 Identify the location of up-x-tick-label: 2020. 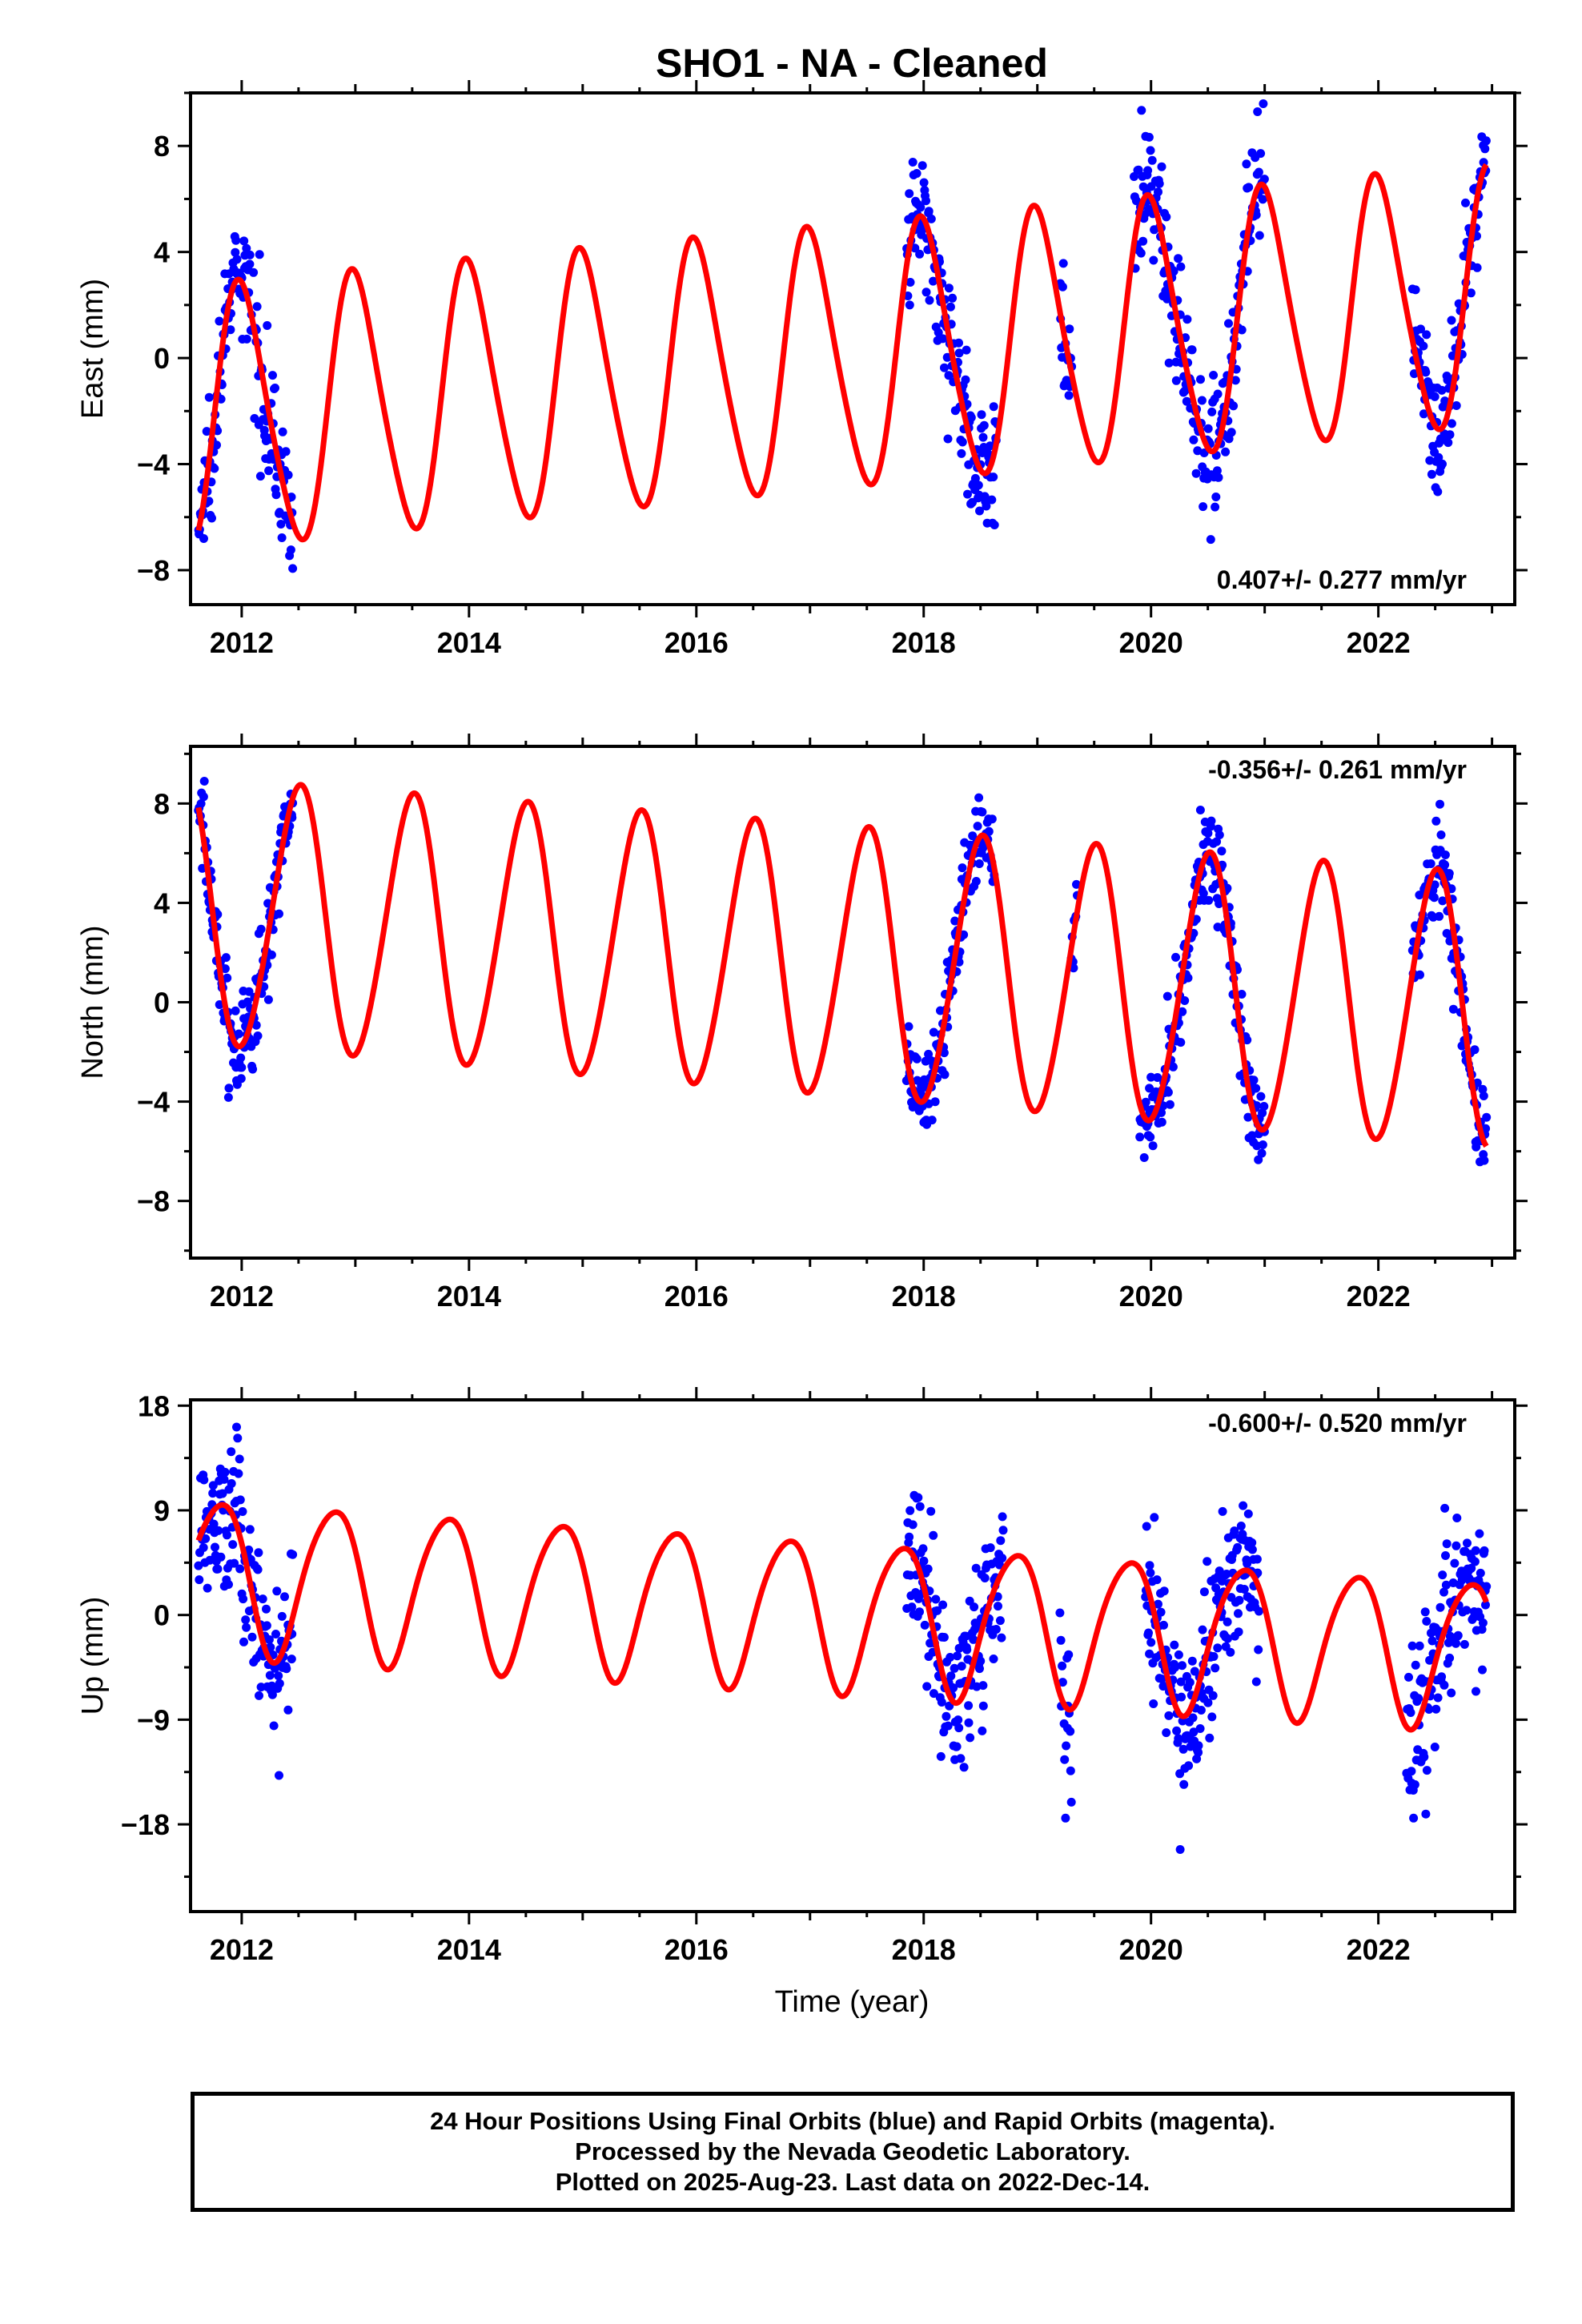
(1151, 1949).